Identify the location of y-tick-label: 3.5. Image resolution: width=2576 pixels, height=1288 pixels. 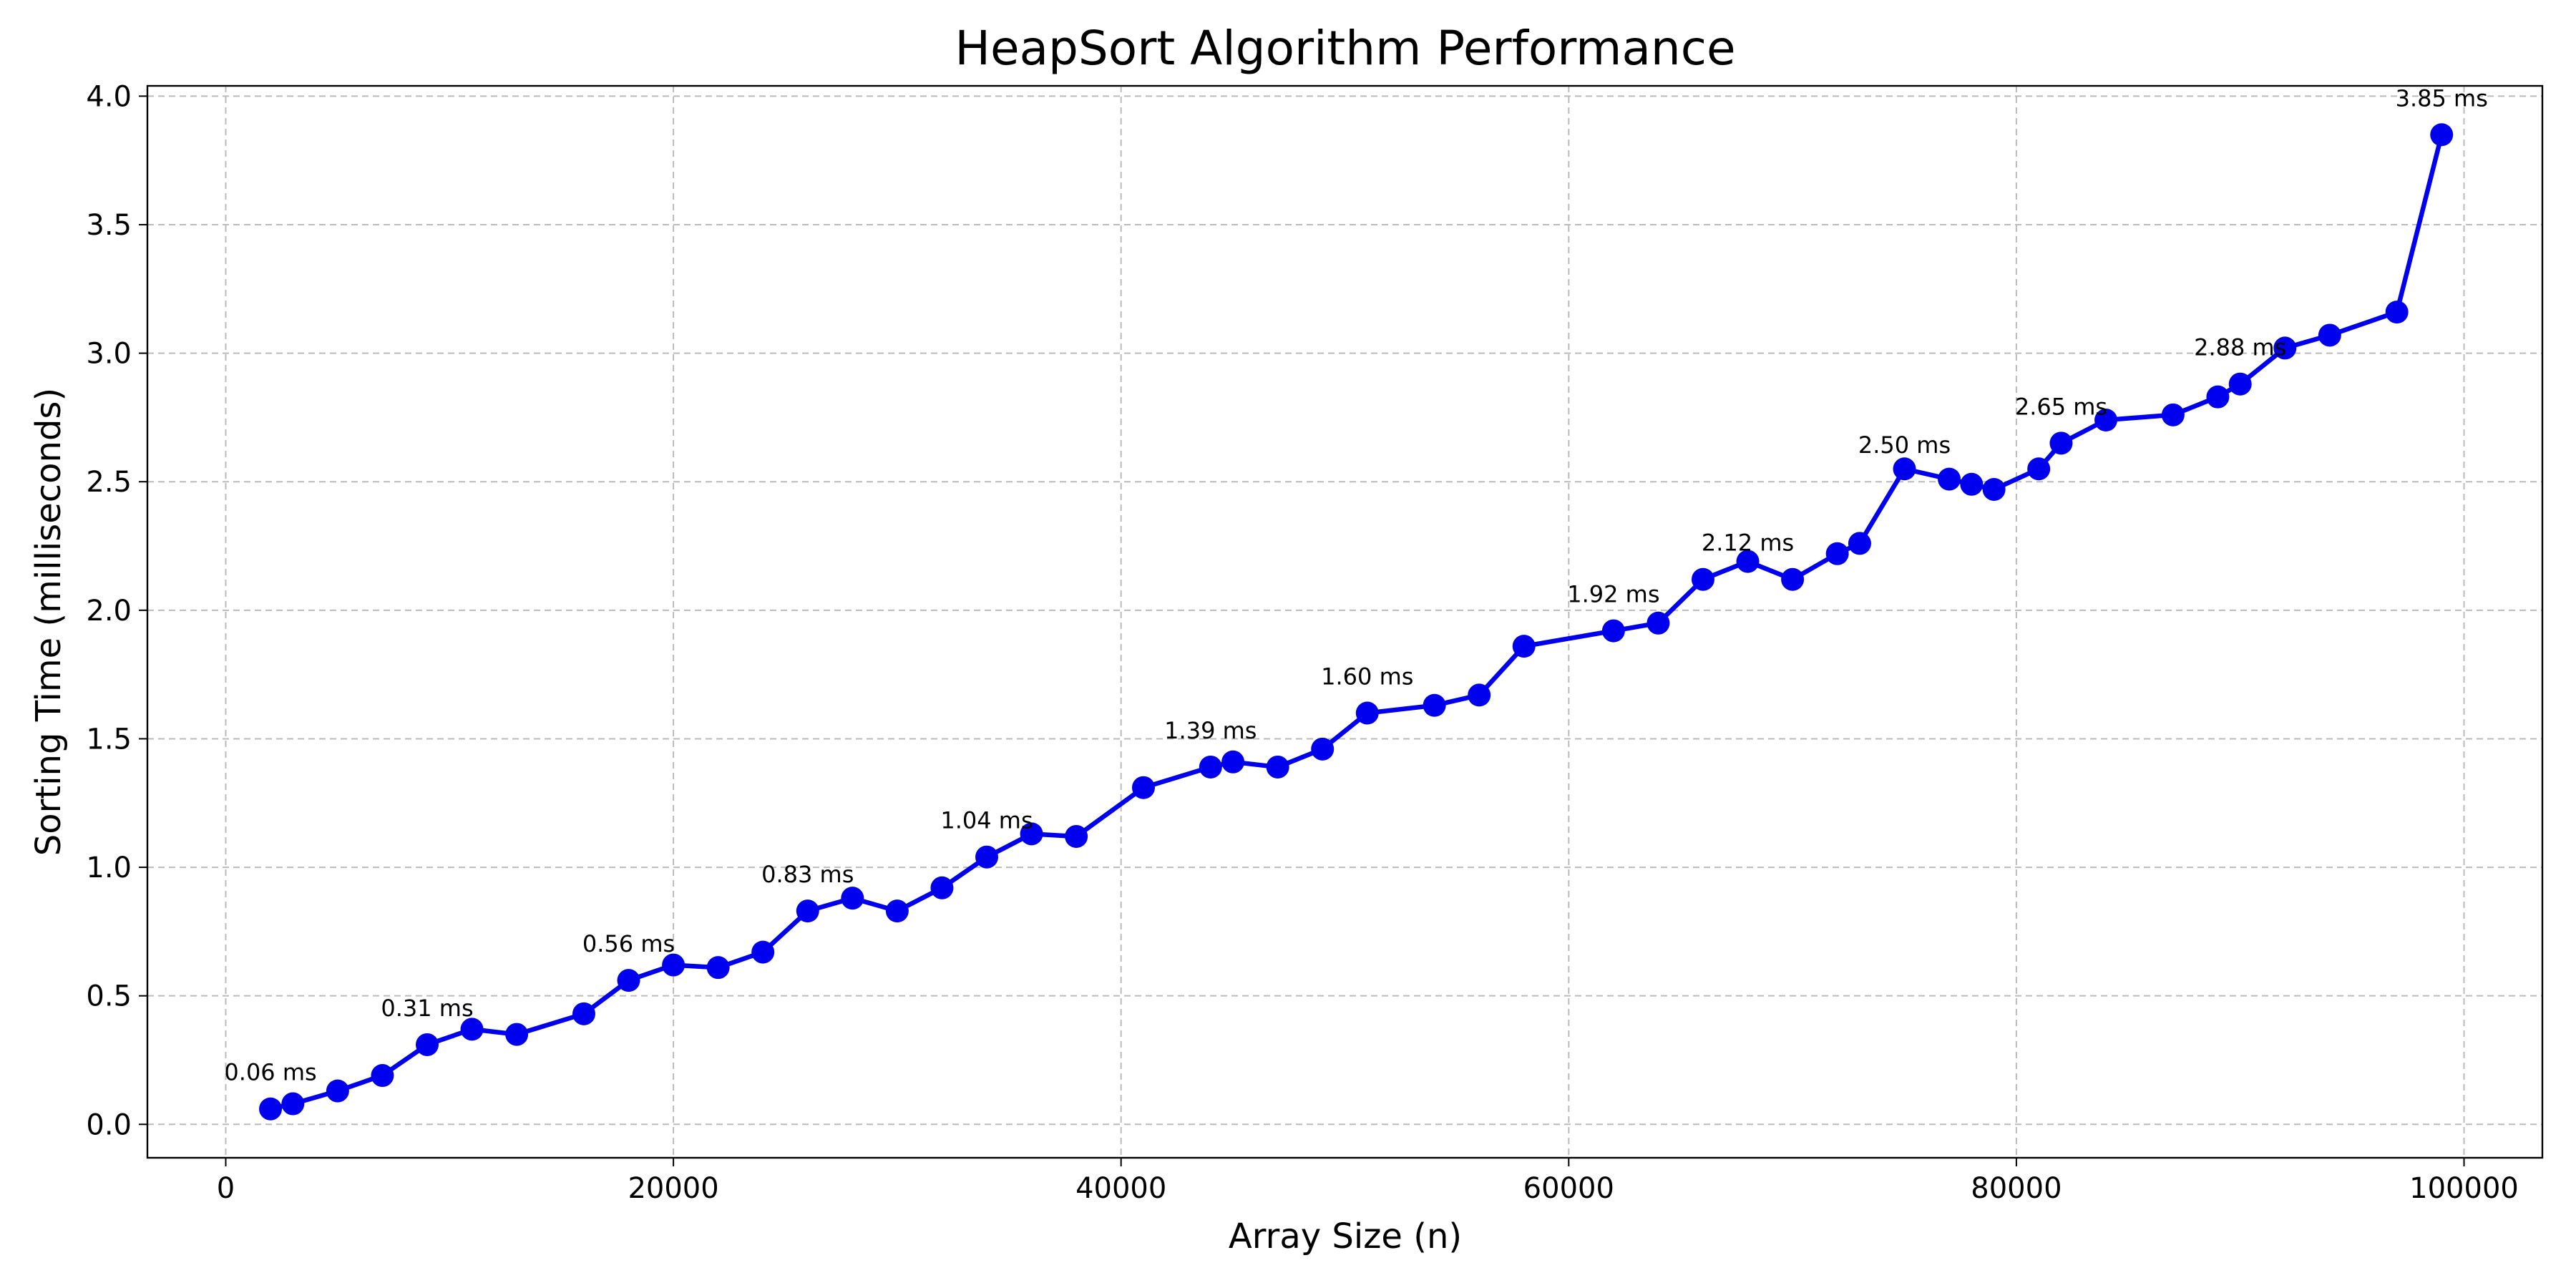
(109, 226).